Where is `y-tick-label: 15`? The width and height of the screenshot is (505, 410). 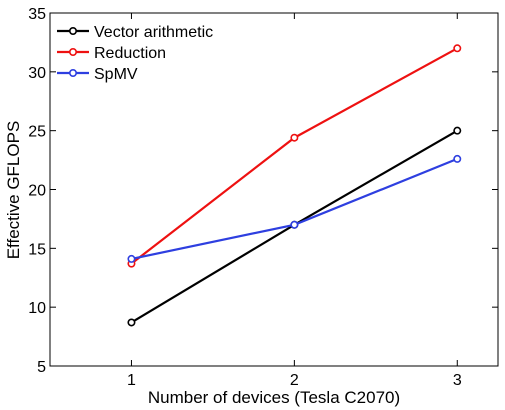 y-tick-label: 15 is located at coordinates (37, 249).